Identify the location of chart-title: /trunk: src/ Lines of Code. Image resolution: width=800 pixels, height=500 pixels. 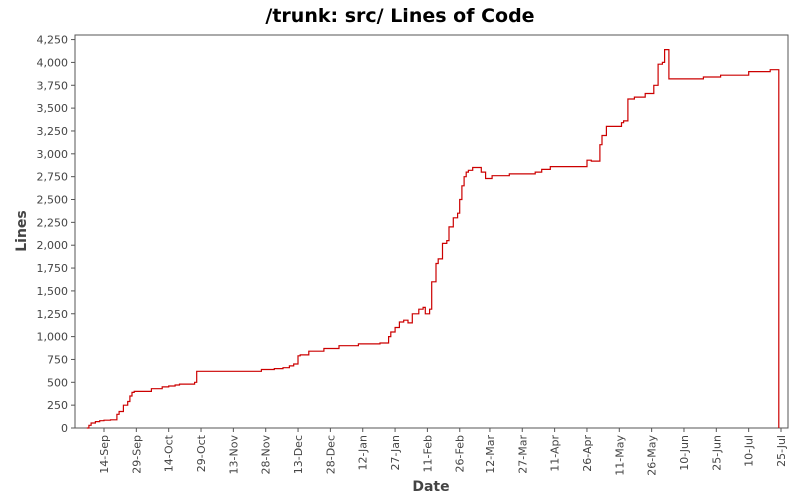
(399, 16).